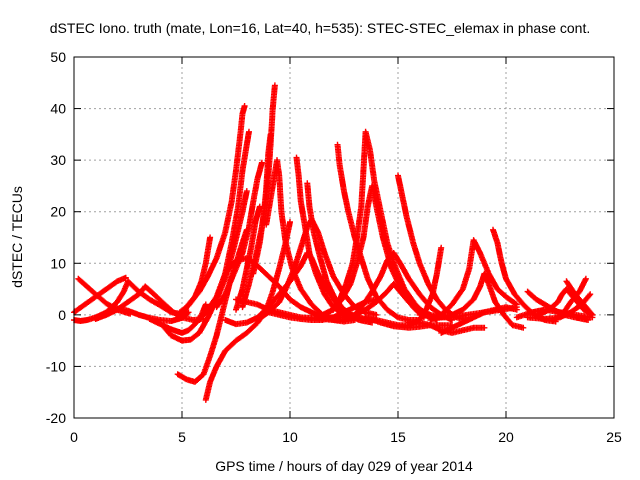 The height and width of the screenshot is (480, 640). What do you see at coordinates (56, 366) in the screenshot?
I see `y-tick-label: -10` at bounding box center [56, 366].